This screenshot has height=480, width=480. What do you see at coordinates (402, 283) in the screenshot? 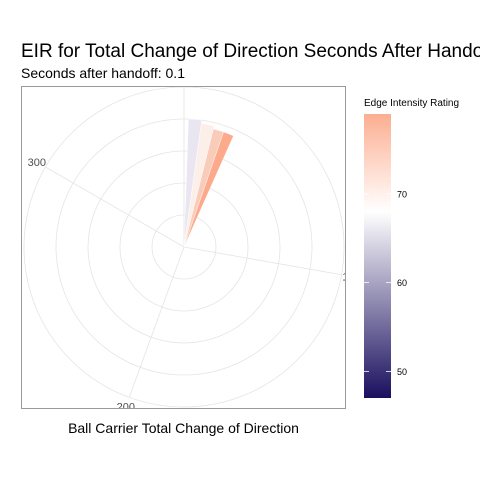
I see `colorbar-tick-label: 60` at bounding box center [402, 283].